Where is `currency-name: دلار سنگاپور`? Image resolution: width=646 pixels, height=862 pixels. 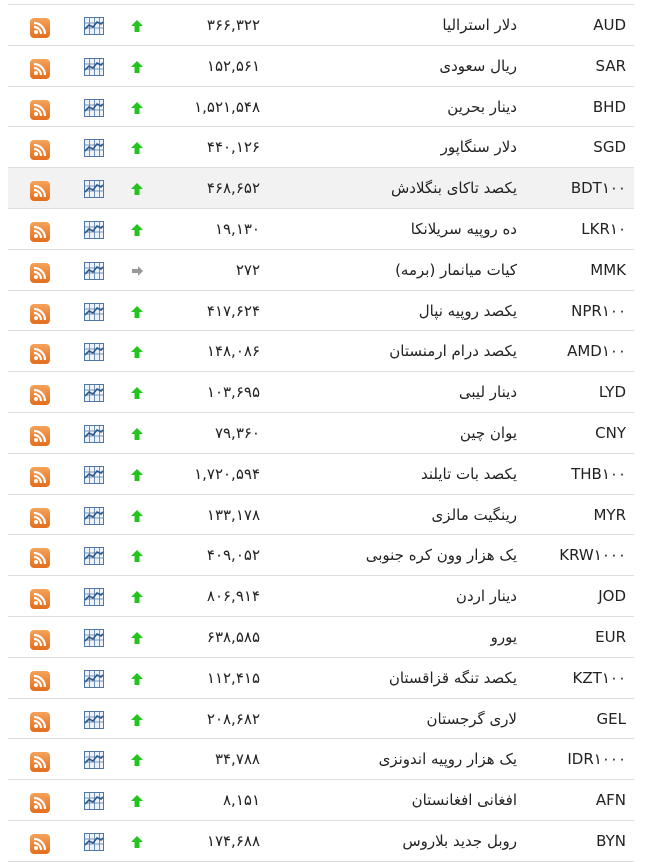 currency-name: دلار سنگاپور is located at coordinates (478, 147).